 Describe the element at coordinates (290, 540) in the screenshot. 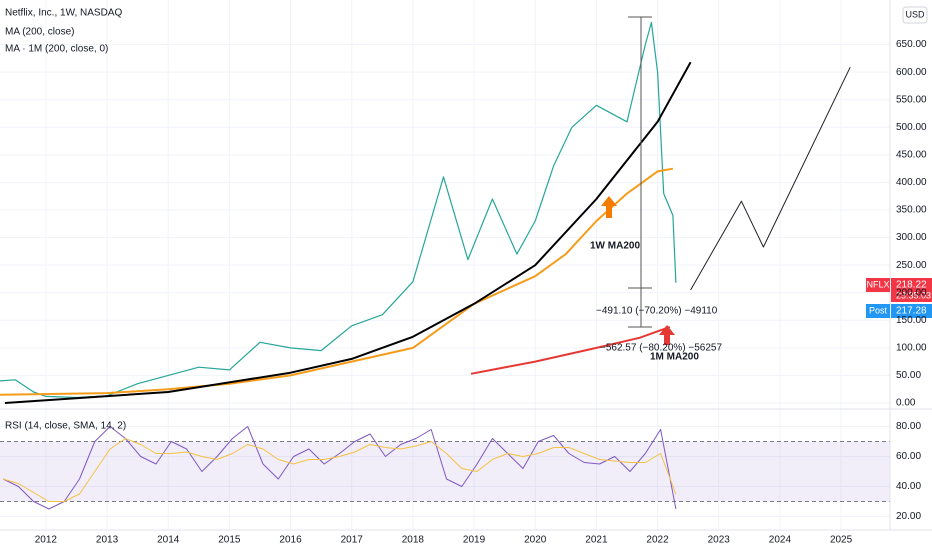

I see `x-tick-label: 2016` at that location.